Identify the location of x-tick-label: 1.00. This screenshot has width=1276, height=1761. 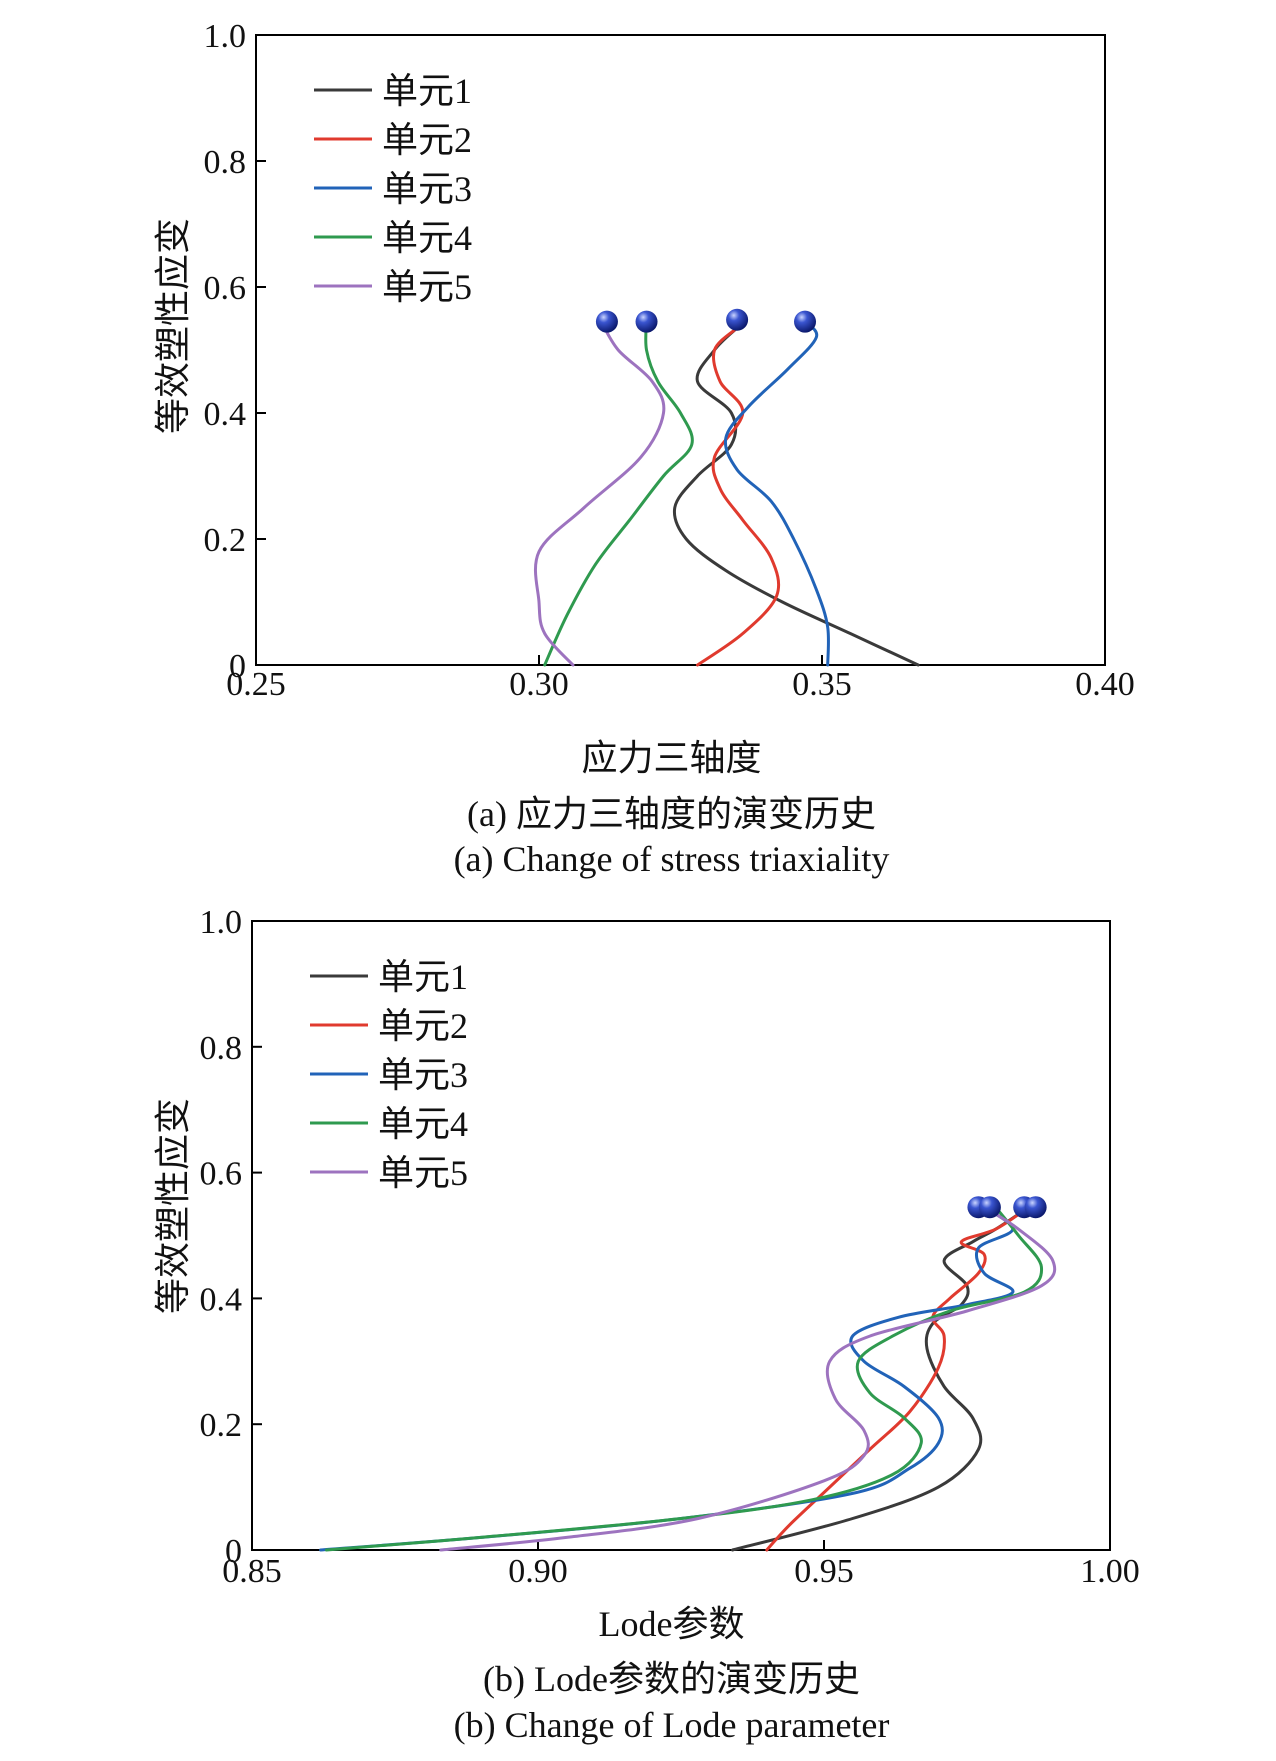
(1110, 1571).